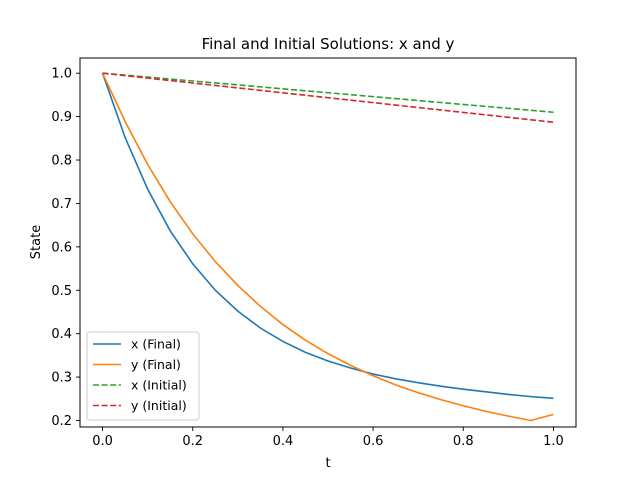 This screenshot has width=640, height=480. What do you see at coordinates (61, 421) in the screenshot?
I see `y-tick-label: 0.2` at bounding box center [61, 421].